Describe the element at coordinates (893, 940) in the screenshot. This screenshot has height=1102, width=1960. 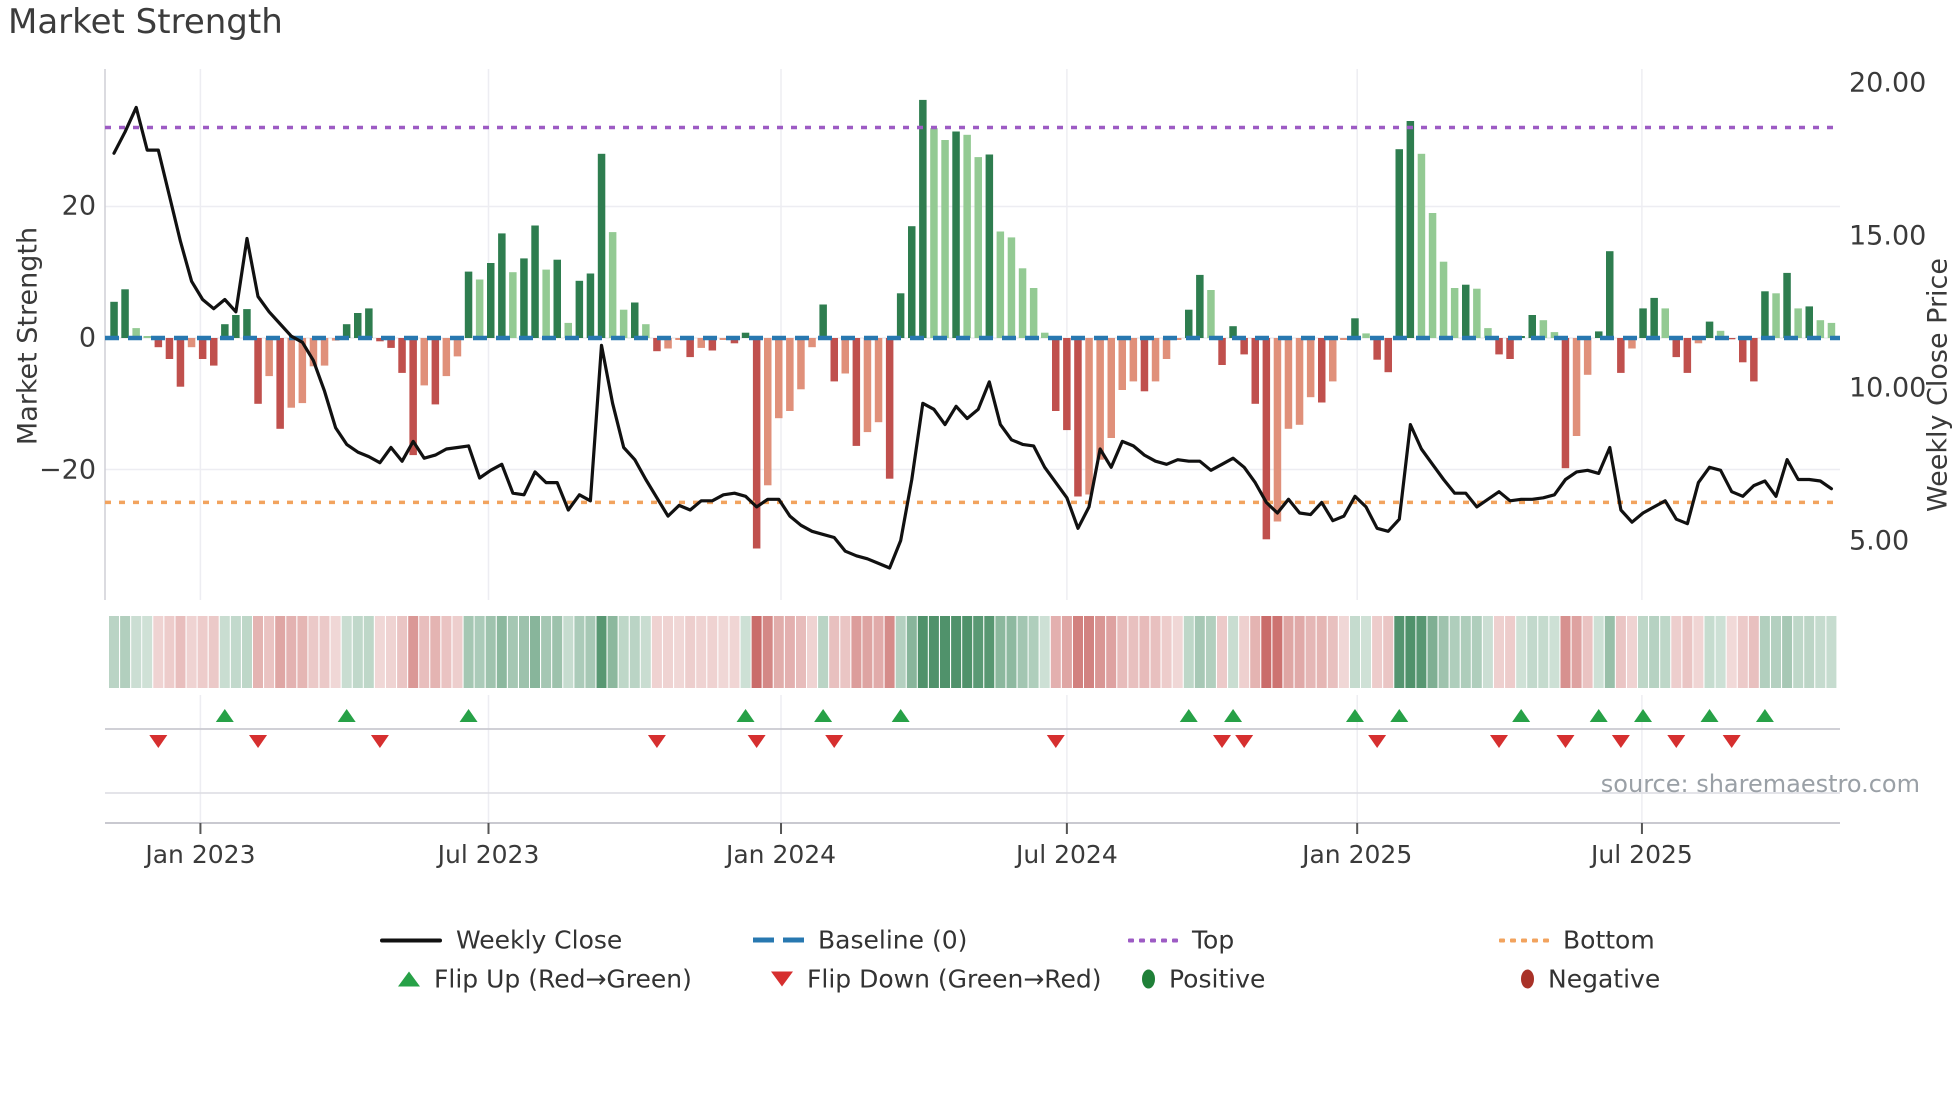
I see `legend-label-baseline: Baseline (0)` at that location.